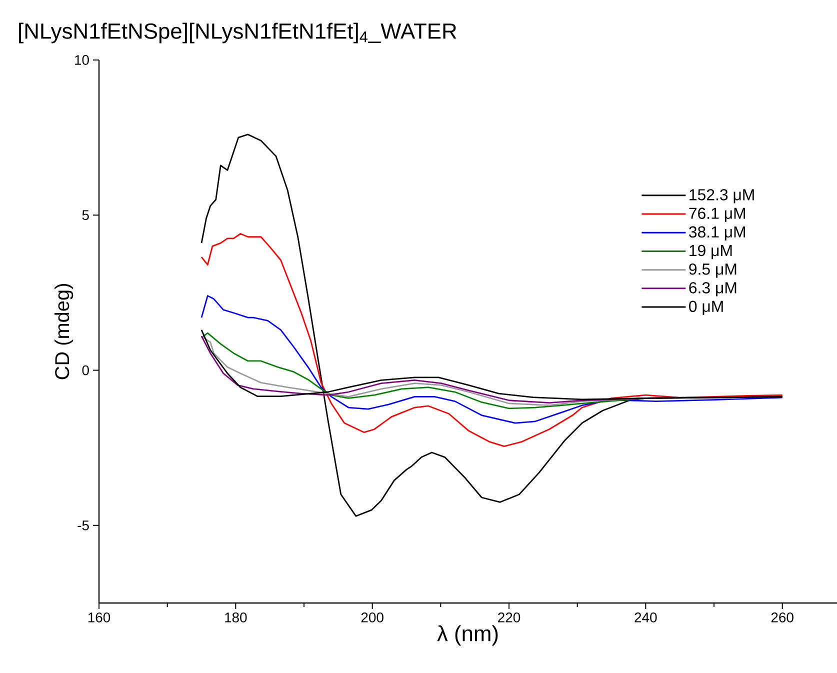 The width and height of the screenshot is (837, 673). What do you see at coordinates (782, 617) in the screenshot?
I see `x-tick-label: 260` at bounding box center [782, 617].